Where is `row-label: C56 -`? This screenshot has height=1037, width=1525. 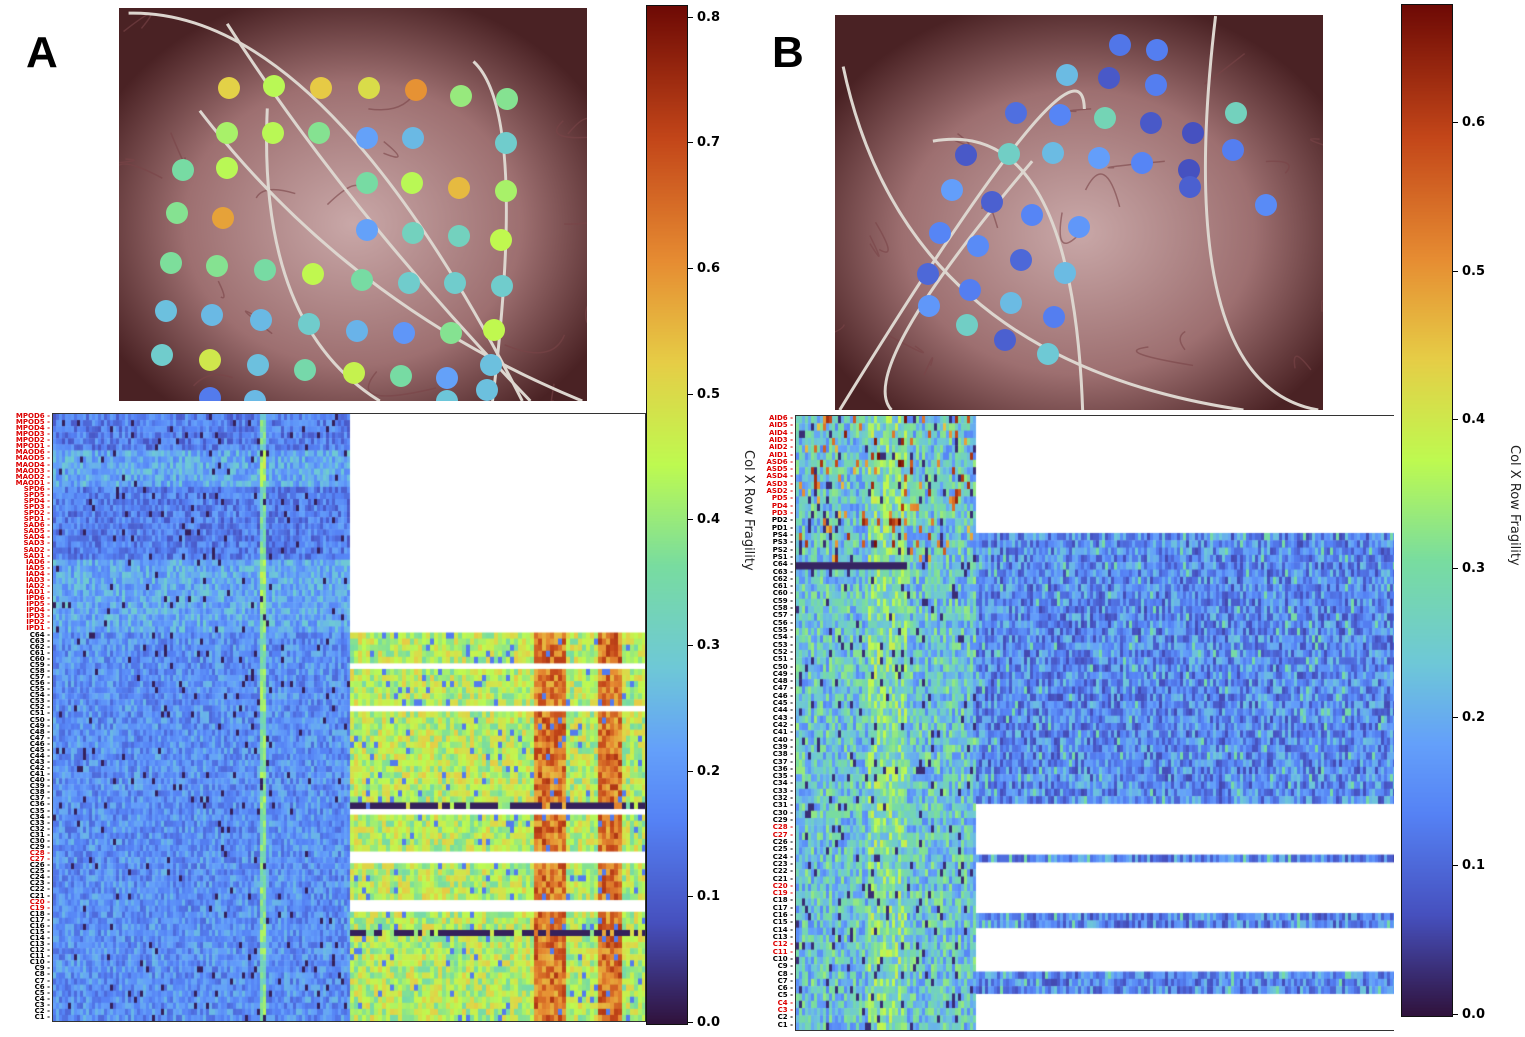
row-label: C56 - is located at coordinates (782, 622).